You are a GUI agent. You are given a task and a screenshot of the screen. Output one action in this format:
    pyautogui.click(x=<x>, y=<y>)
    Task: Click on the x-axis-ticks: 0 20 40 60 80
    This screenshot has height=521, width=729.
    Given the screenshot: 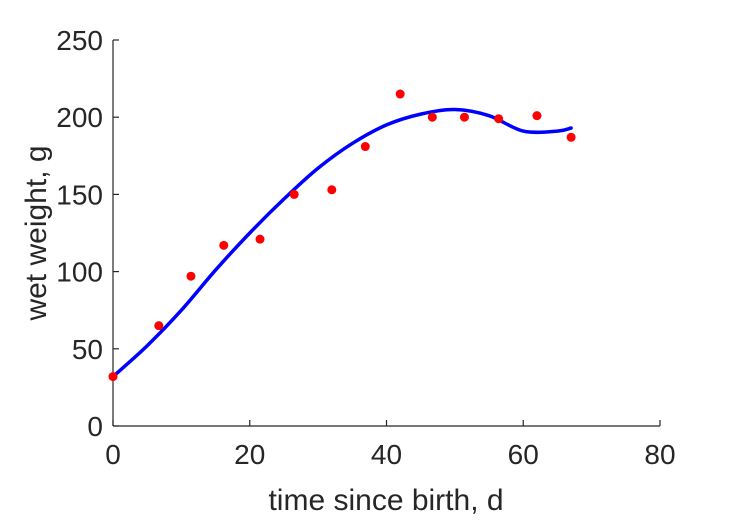 What is the action you would take?
    pyautogui.click(x=390, y=445)
    